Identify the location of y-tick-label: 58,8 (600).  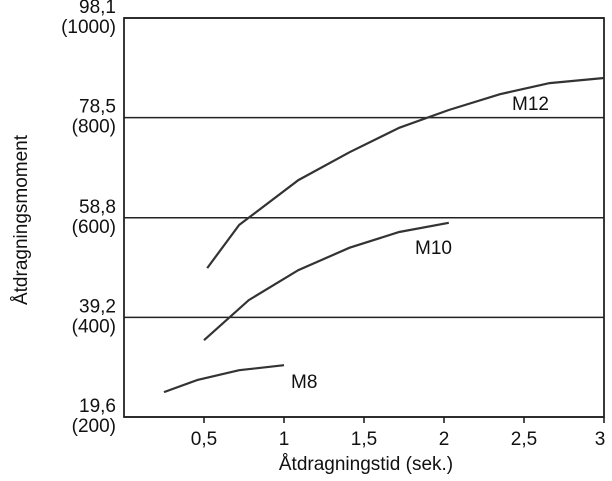
(94, 217).